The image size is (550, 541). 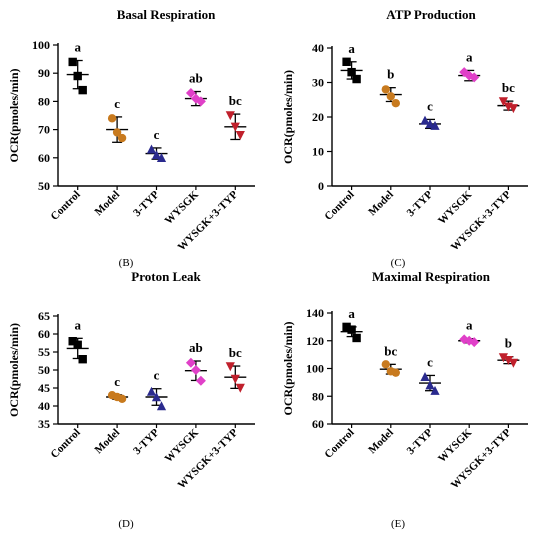 I want to click on chart-title: ATP Production, so click(x=431, y=14).